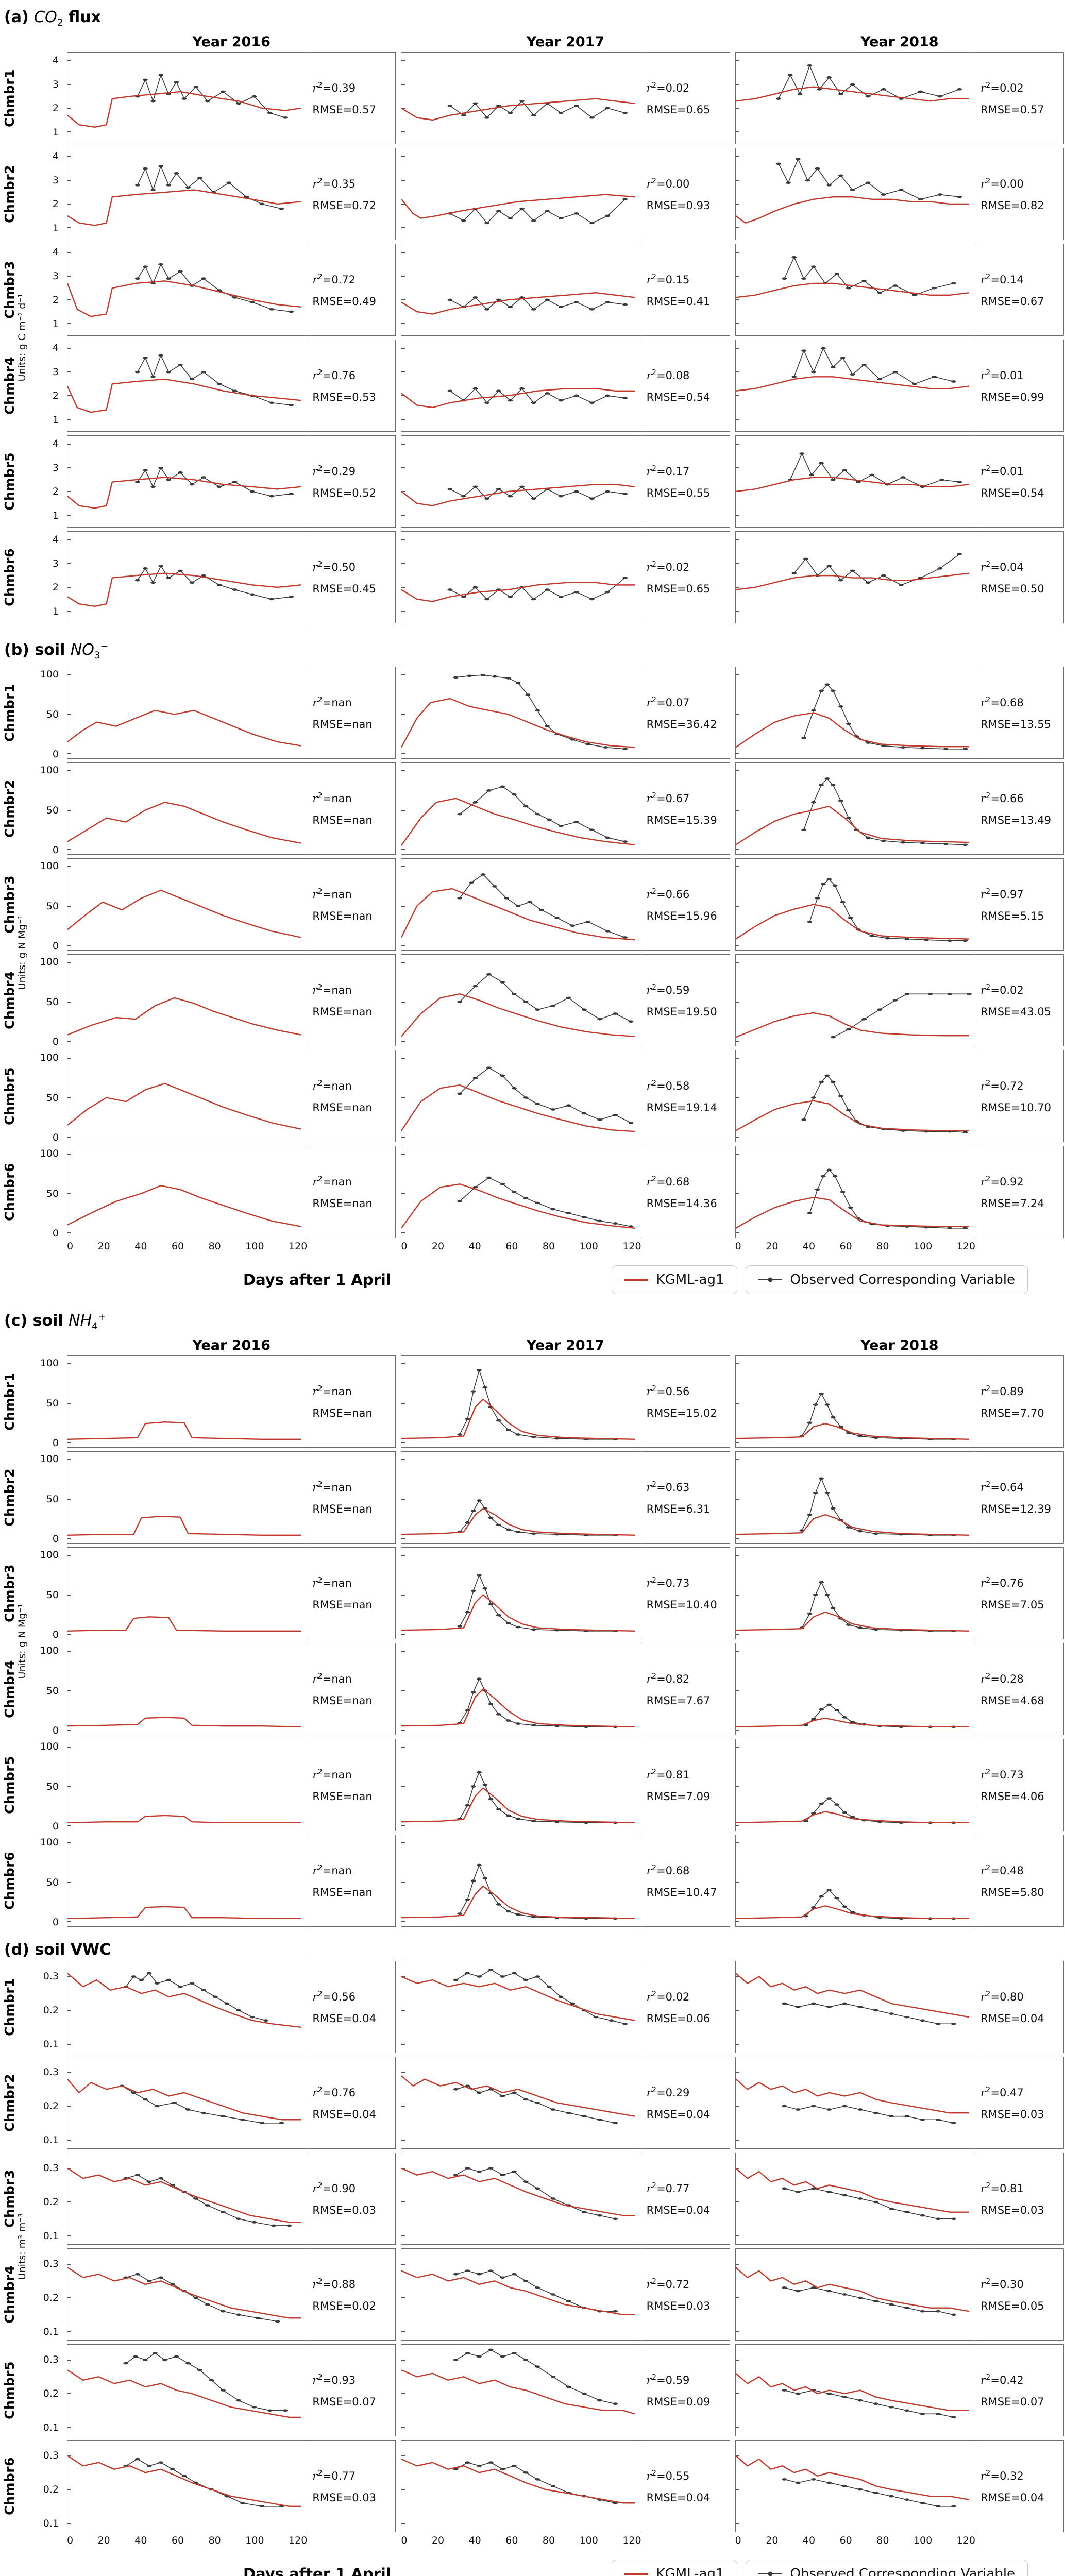 The image size is (1065, 2576). Describe the element at coordinates (668, 2284) in the screenshot. I see `r2-annotation: r2=0.72` at that location.